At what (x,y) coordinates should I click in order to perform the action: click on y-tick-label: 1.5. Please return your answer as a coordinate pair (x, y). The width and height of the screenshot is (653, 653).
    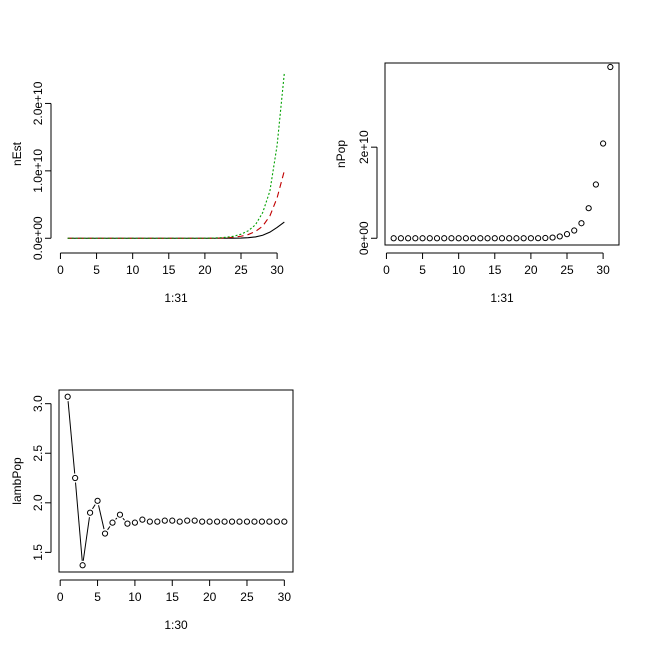
    Looking at the image, I should click on (38, 552).